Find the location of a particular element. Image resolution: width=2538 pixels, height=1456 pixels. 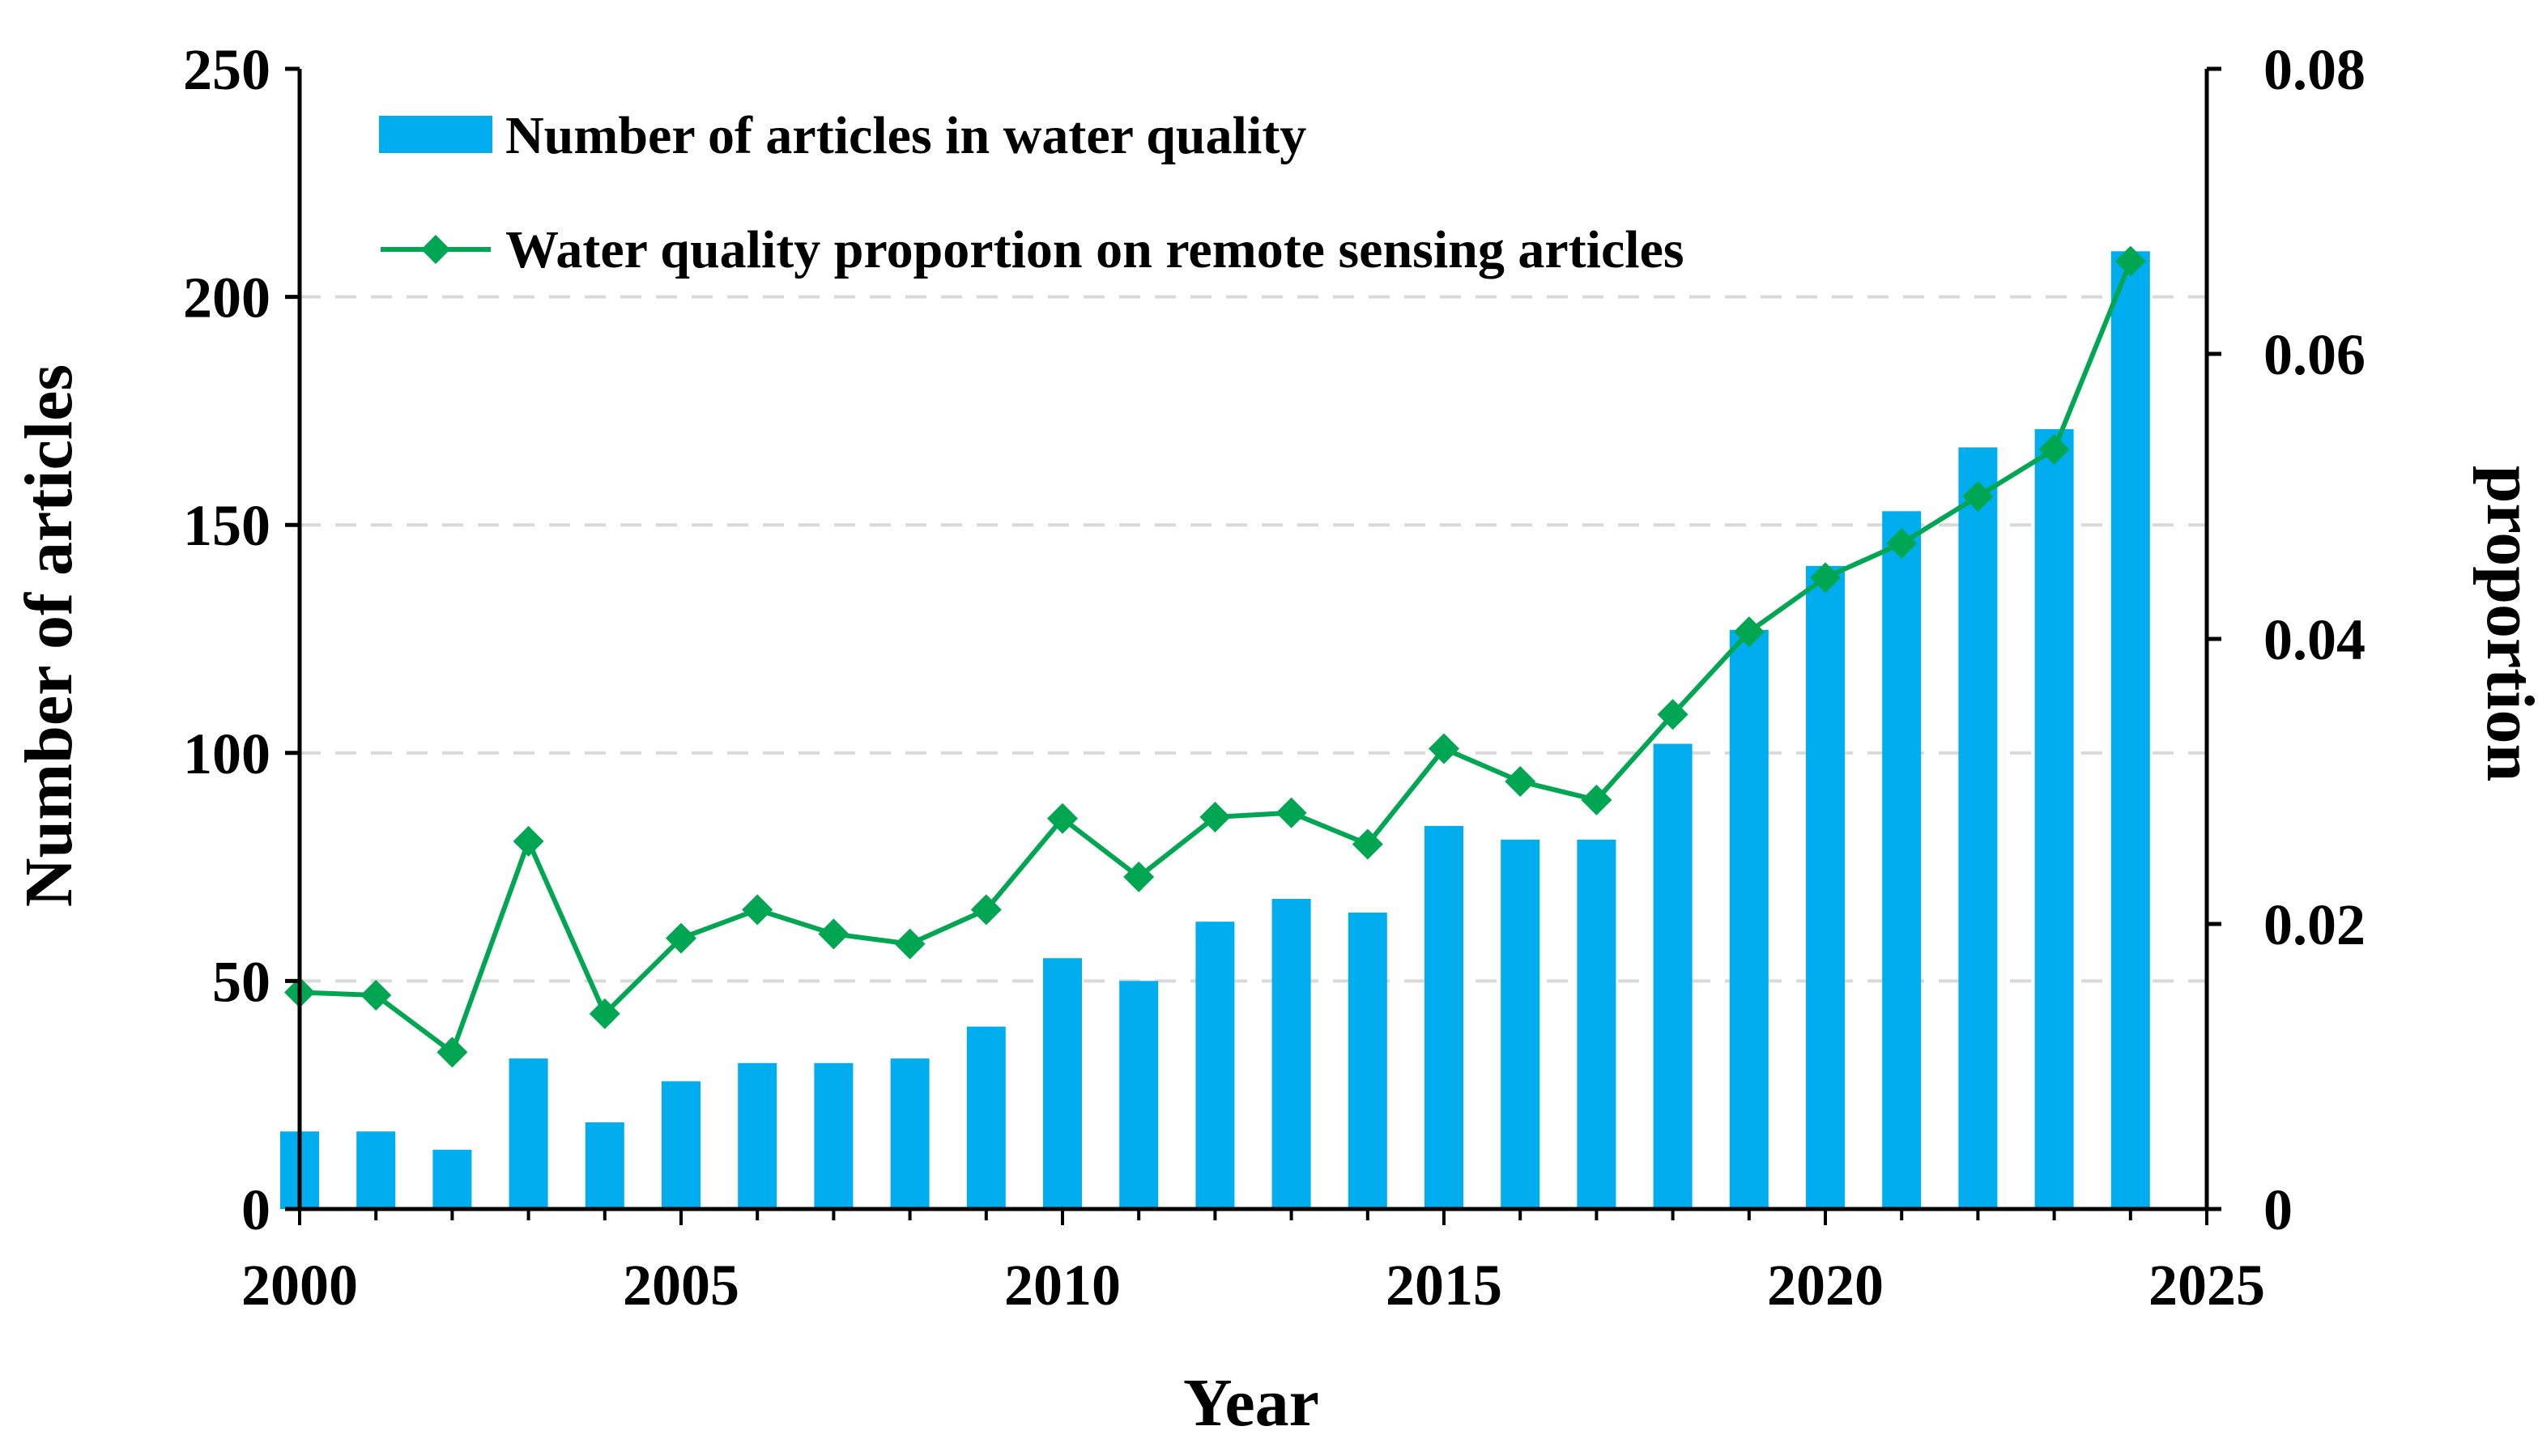

proportion-point-2009 is located at coordinates (986, 910).